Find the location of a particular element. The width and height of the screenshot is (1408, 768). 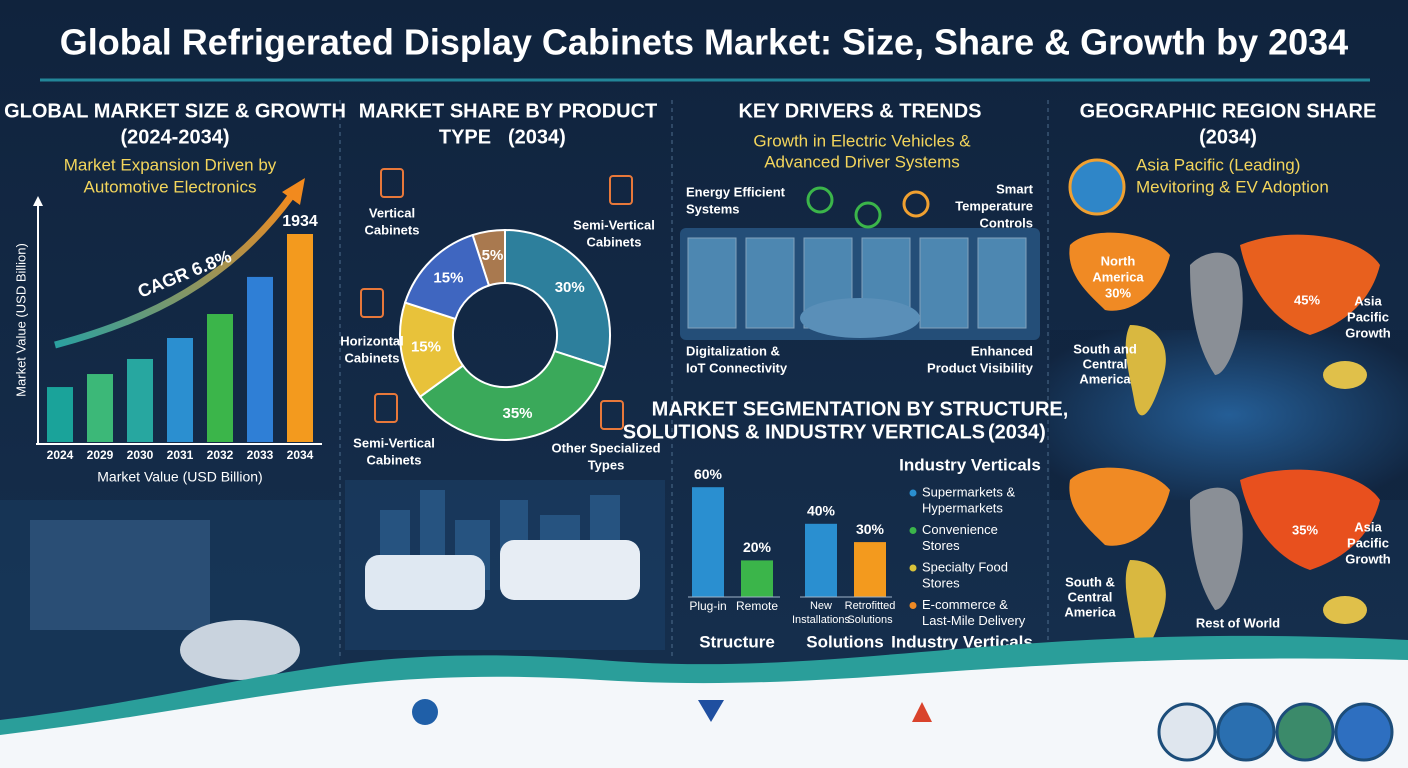

data-label: 1934 is located at coordinates (300, 221).